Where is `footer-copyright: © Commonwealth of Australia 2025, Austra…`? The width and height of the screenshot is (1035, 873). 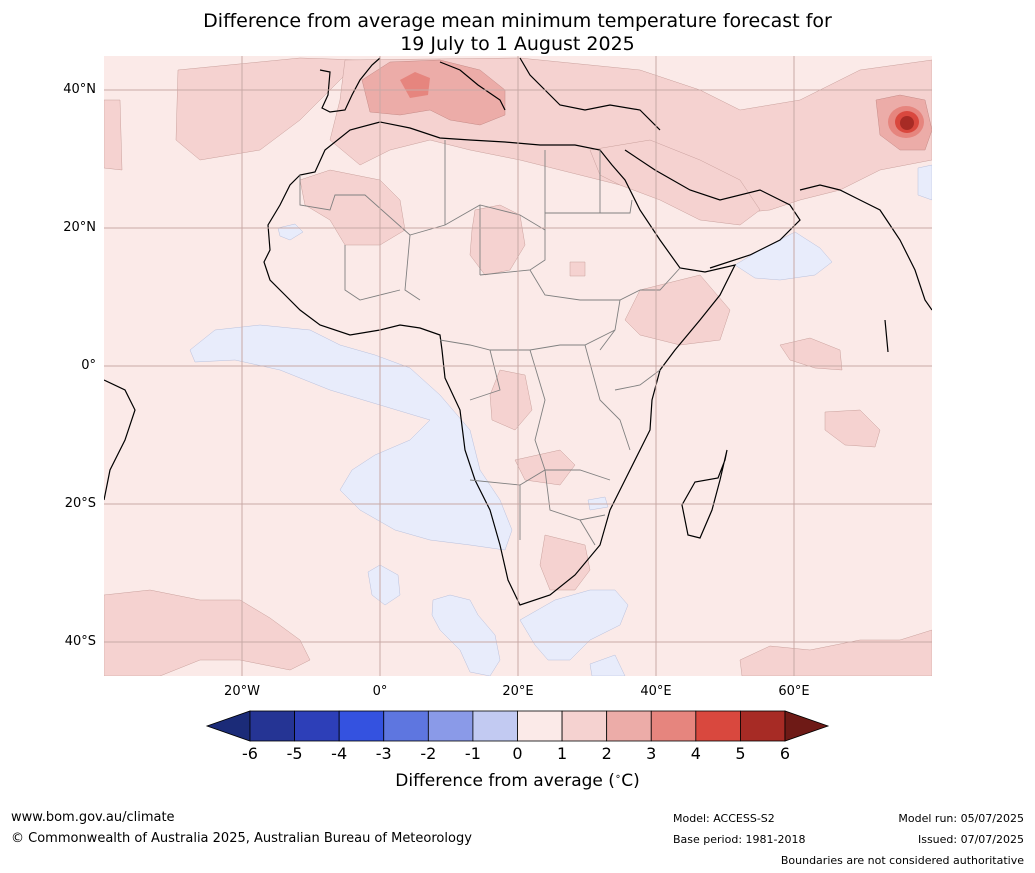
footer-copyright: © Commonwealth of Australia 2025, Austra… is located at coordinates (241, 838).